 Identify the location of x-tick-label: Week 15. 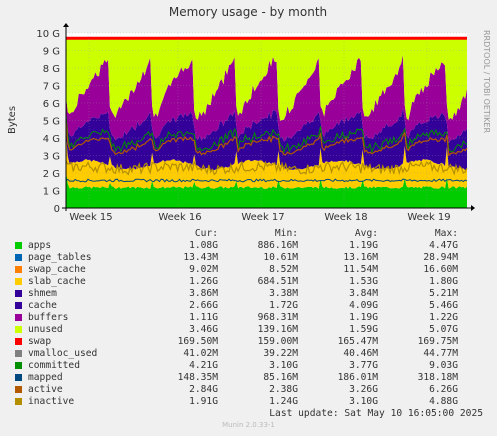
(90, 217).